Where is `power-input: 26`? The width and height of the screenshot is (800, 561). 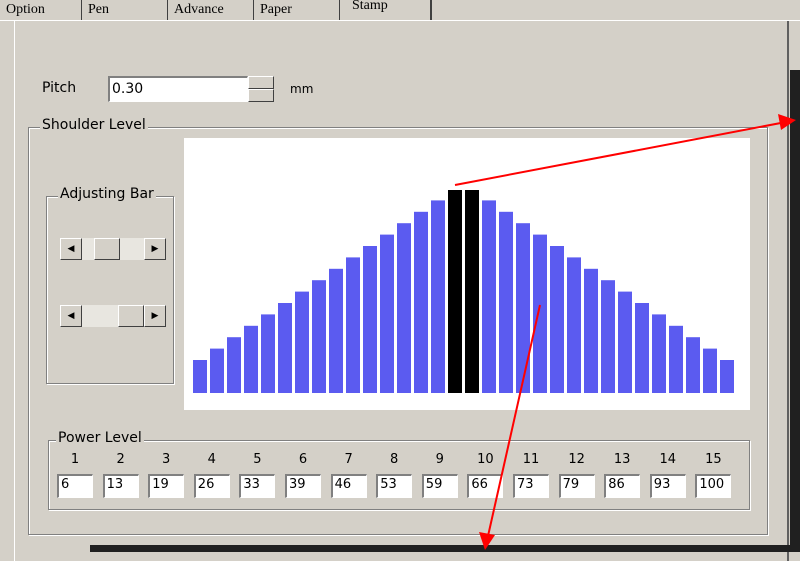 power-input: 26 is located at coordinates (211, 486).